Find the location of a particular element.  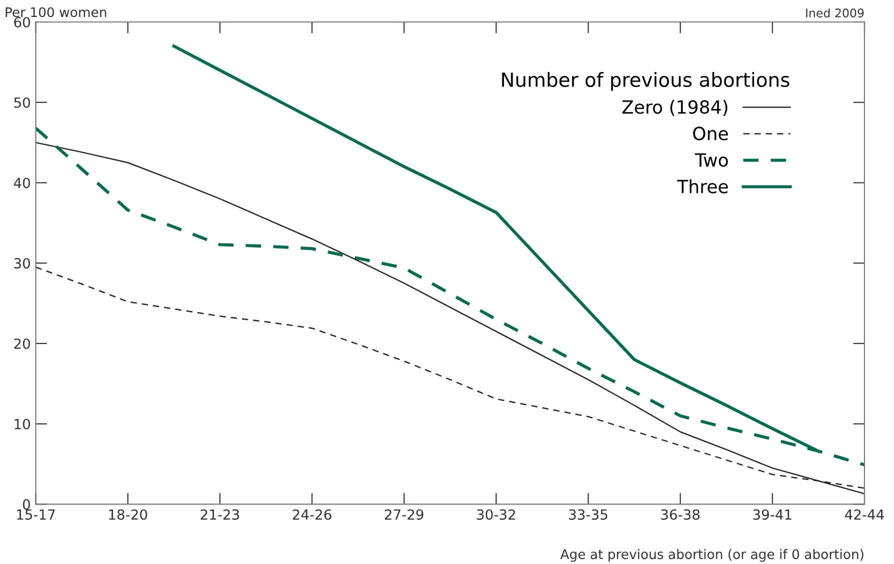

x-tick-label: 42-44 is located at coordinates (864, 514).